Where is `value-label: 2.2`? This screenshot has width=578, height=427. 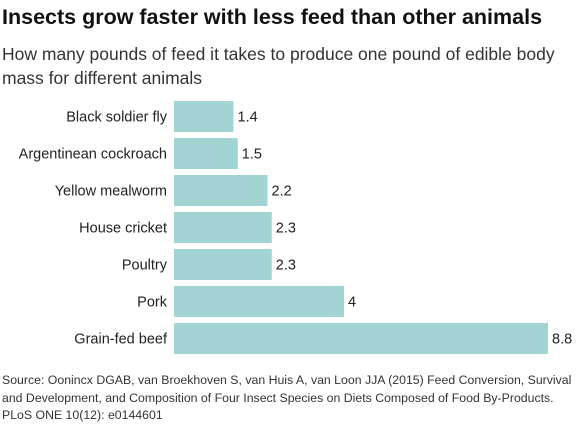
value-label: 2.2 is located at coordinates (282, 192).